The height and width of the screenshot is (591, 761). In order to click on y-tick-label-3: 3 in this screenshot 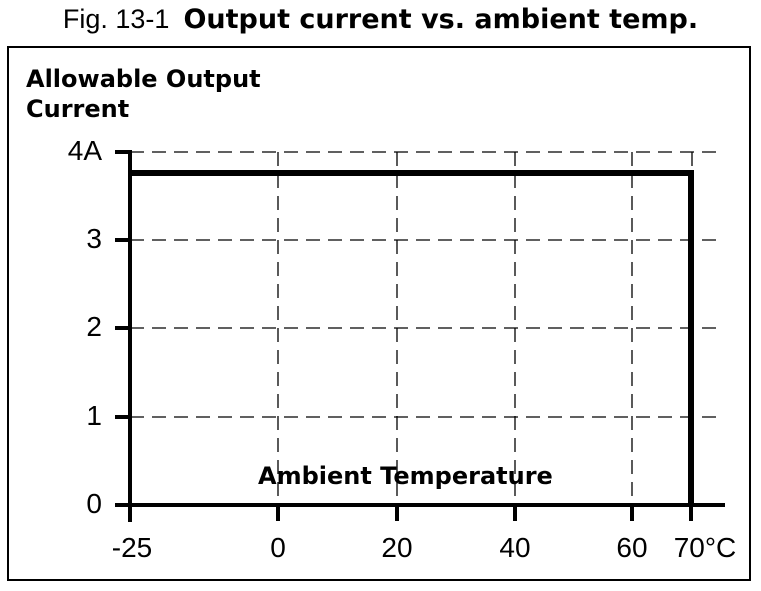, I will do `click(94, 238)`.